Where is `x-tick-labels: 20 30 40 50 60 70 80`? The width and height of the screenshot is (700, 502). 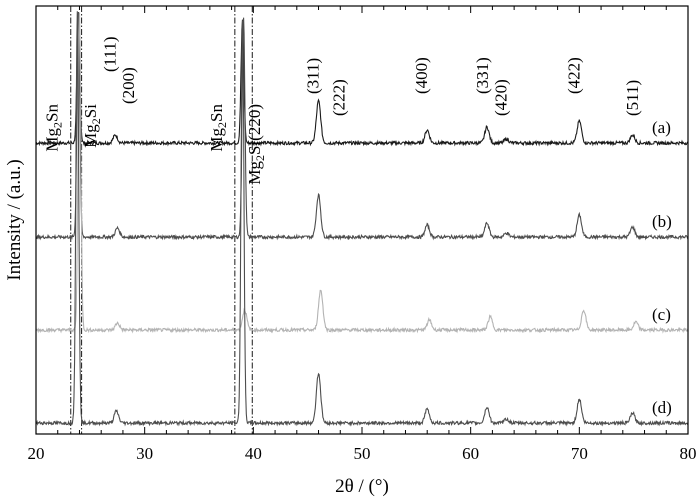
x-tick-labels: 20 30 40 50 60 70 80 is located at coordinates (362, 453).